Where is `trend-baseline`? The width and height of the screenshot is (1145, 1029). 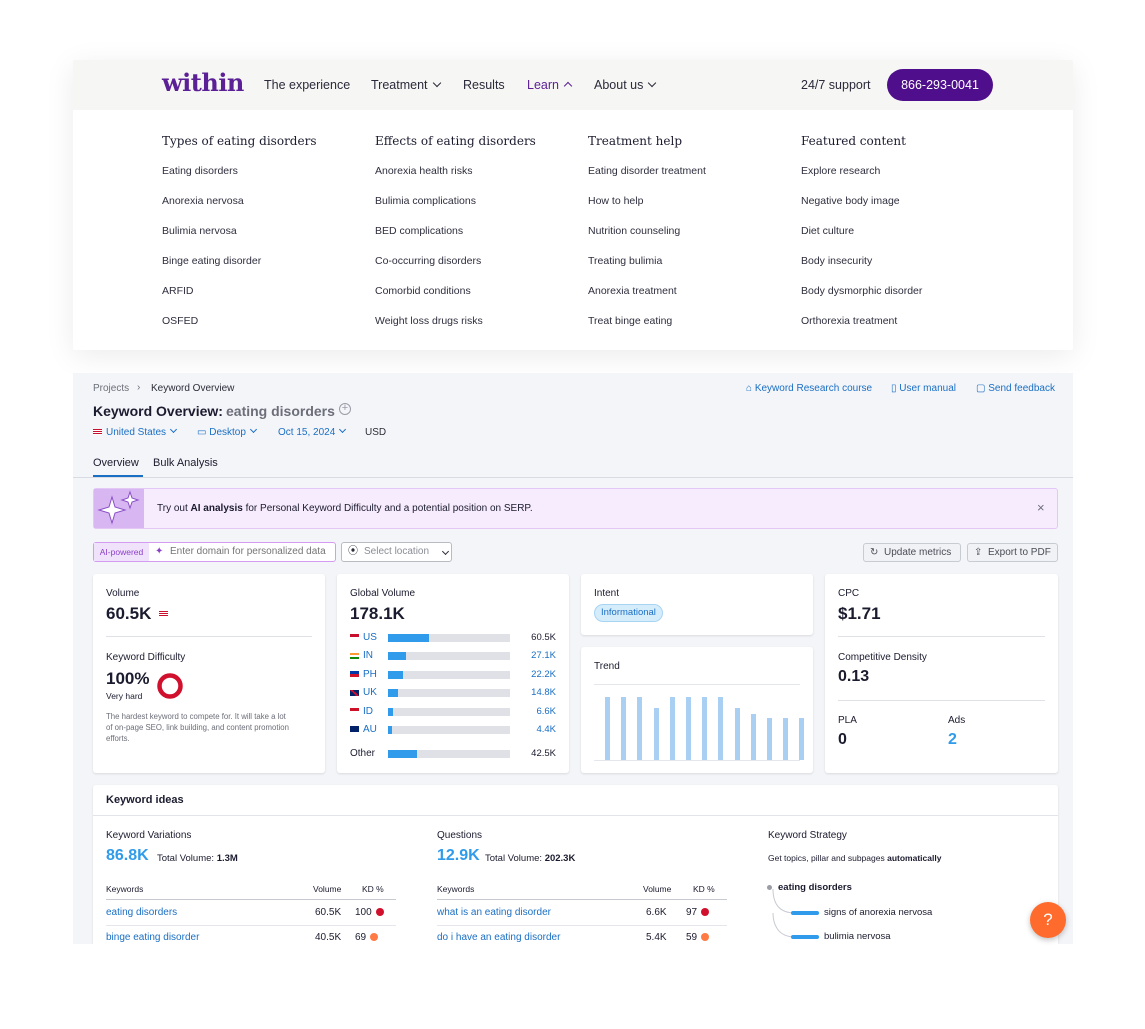
trend-baseline is located at coordinates (697, 760).